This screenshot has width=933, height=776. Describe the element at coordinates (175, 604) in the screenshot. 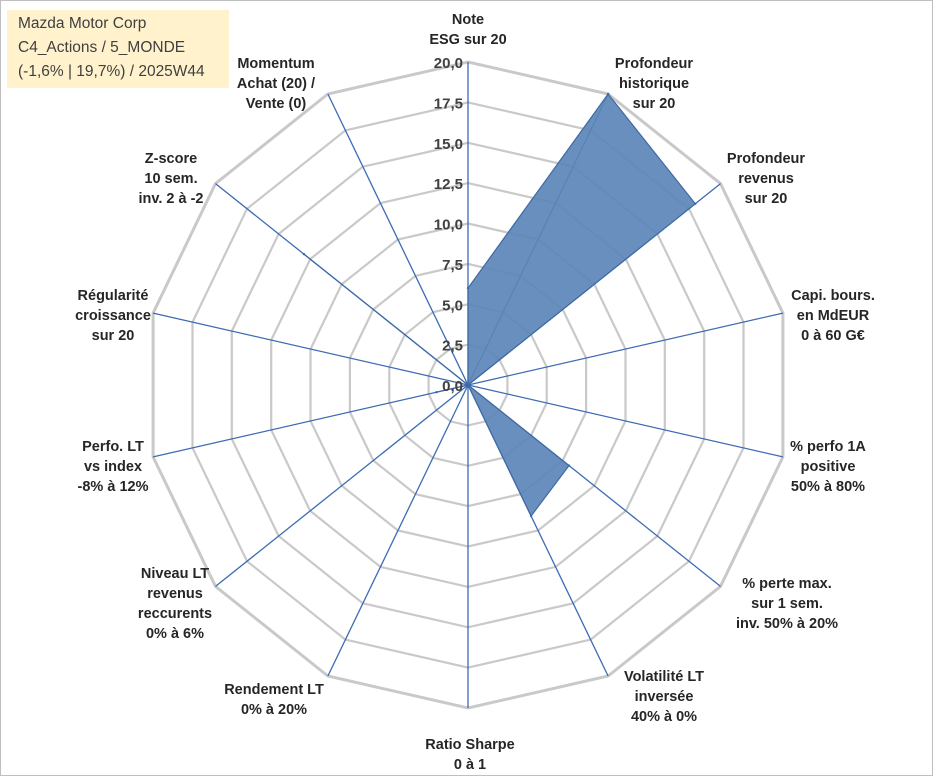

I see `category-label: Niveau LT revenus reccurents 0% à 6%` at that location.